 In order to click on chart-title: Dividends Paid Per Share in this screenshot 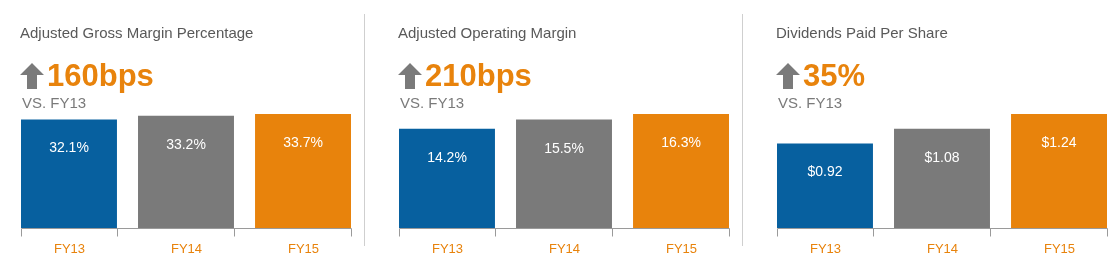, I will do `click(862, 32)`.